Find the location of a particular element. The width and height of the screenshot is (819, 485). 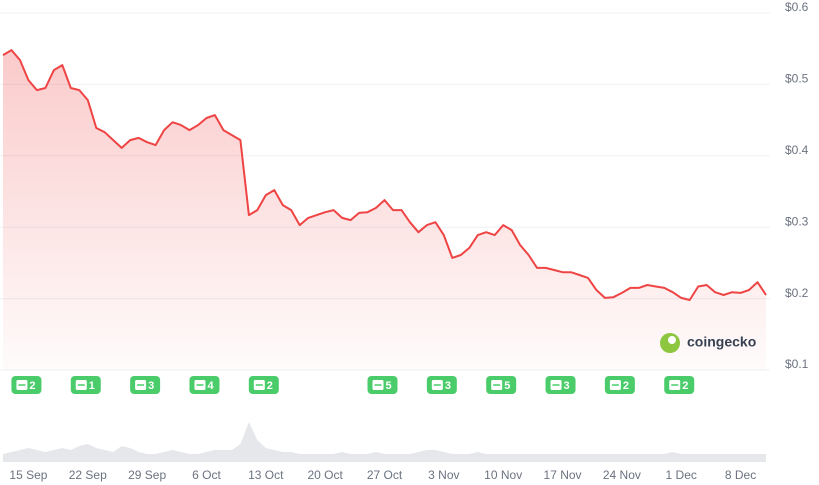

watermark: coingecko is located at coordinates (708, 343).